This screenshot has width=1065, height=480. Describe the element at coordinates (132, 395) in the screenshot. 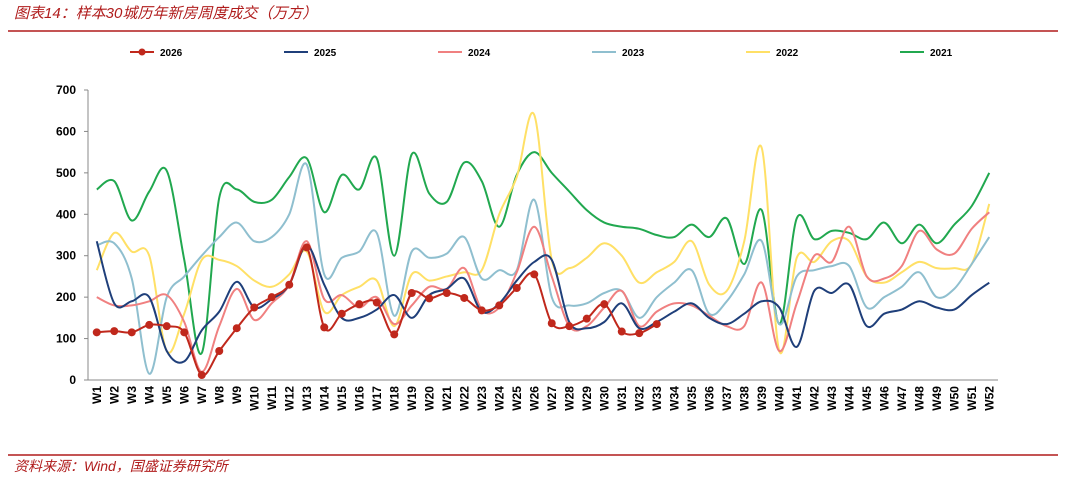

I see `x-tick-label: W3` at that location.